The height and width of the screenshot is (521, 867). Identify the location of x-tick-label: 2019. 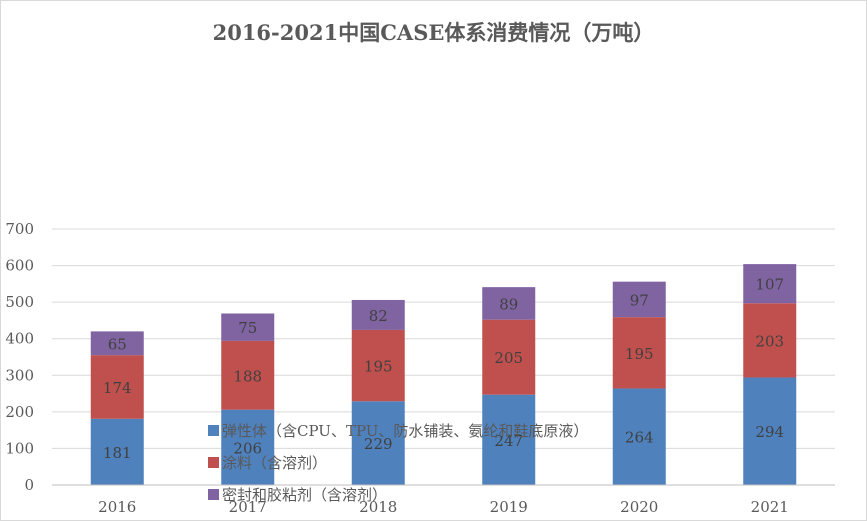
(509, 507).